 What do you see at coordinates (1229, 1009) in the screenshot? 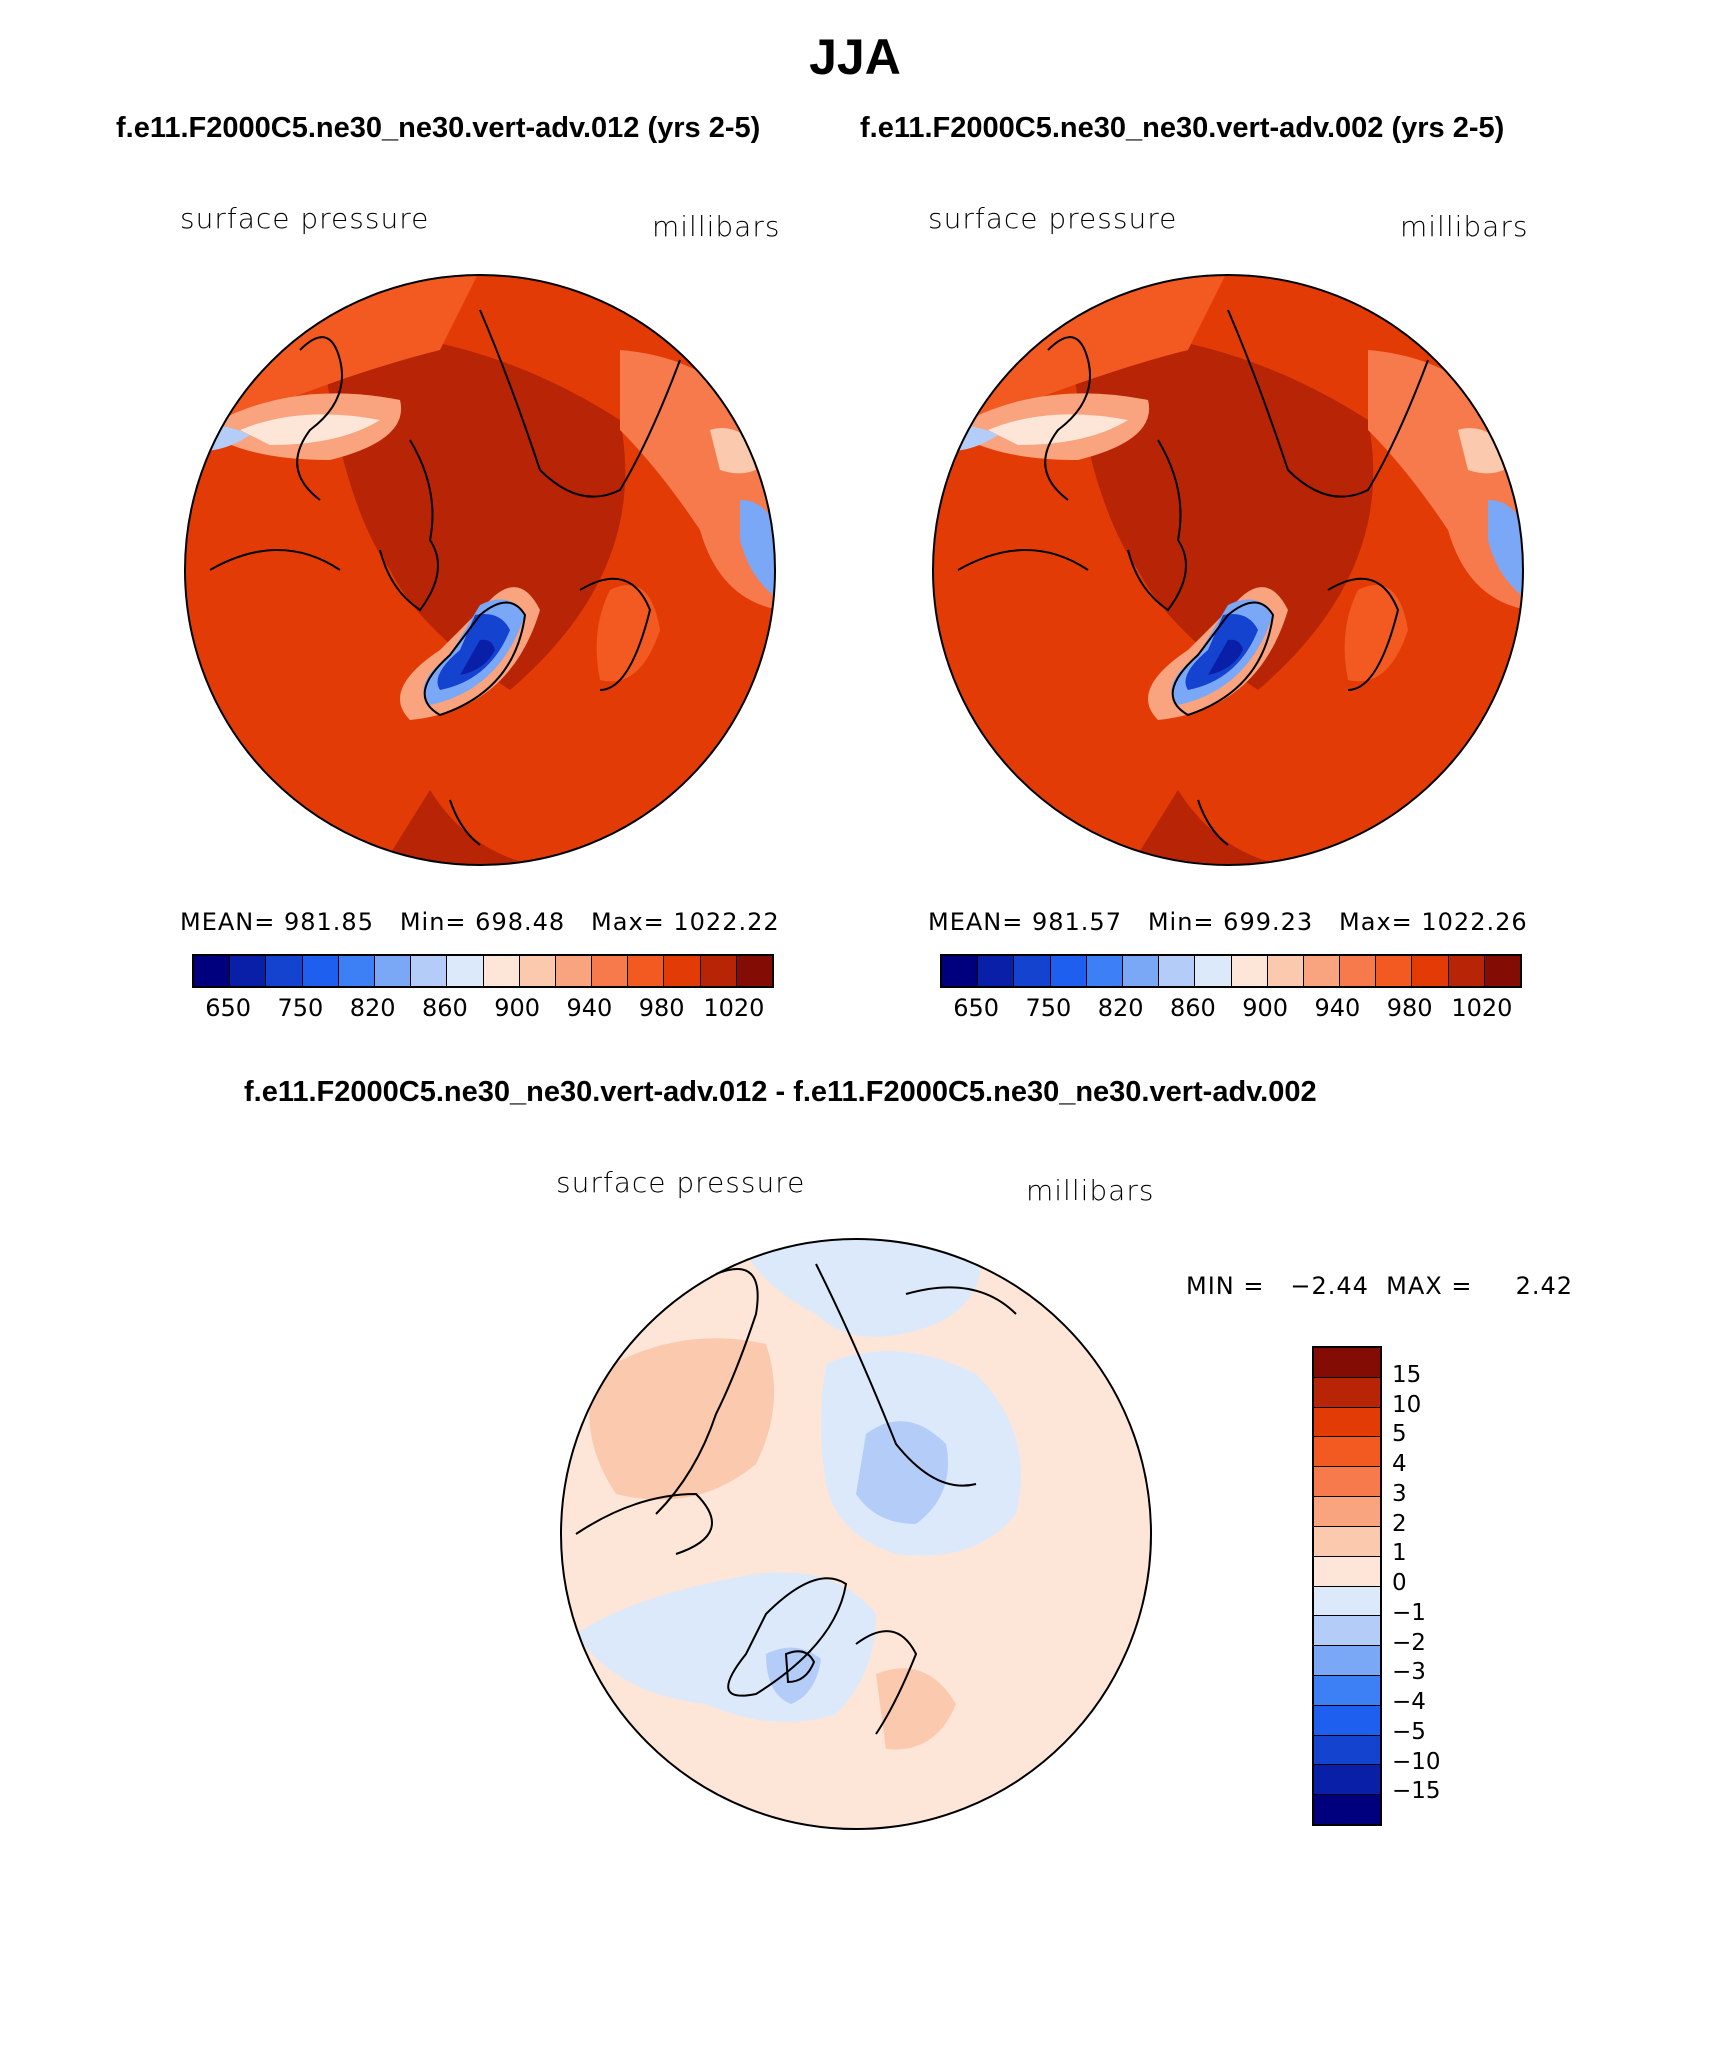
I see `top-right-colorbar-ticks: 650 750 820 860 900 940 980 1020` at bounding box center [1229, 1009].